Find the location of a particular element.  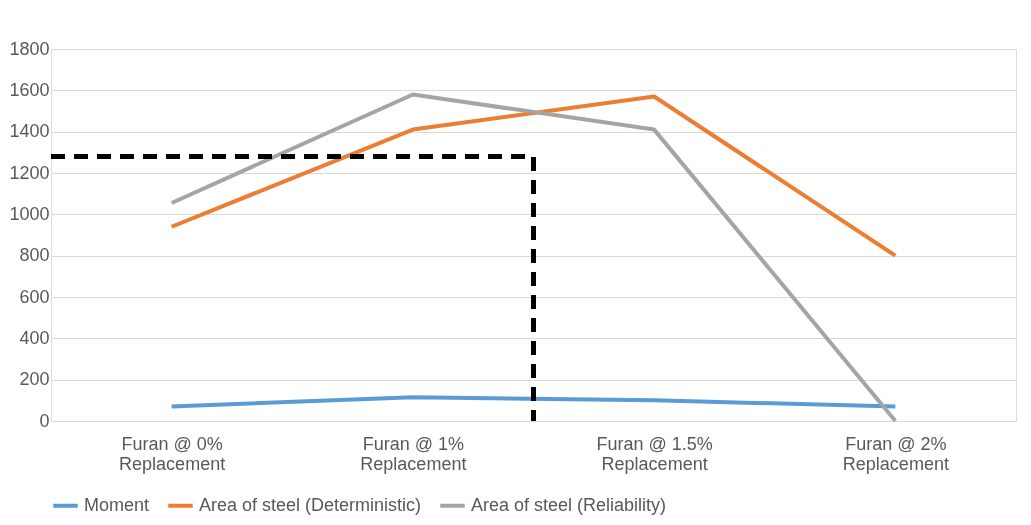

y-tick-label: 1200 is located at coordinates (29, 172).